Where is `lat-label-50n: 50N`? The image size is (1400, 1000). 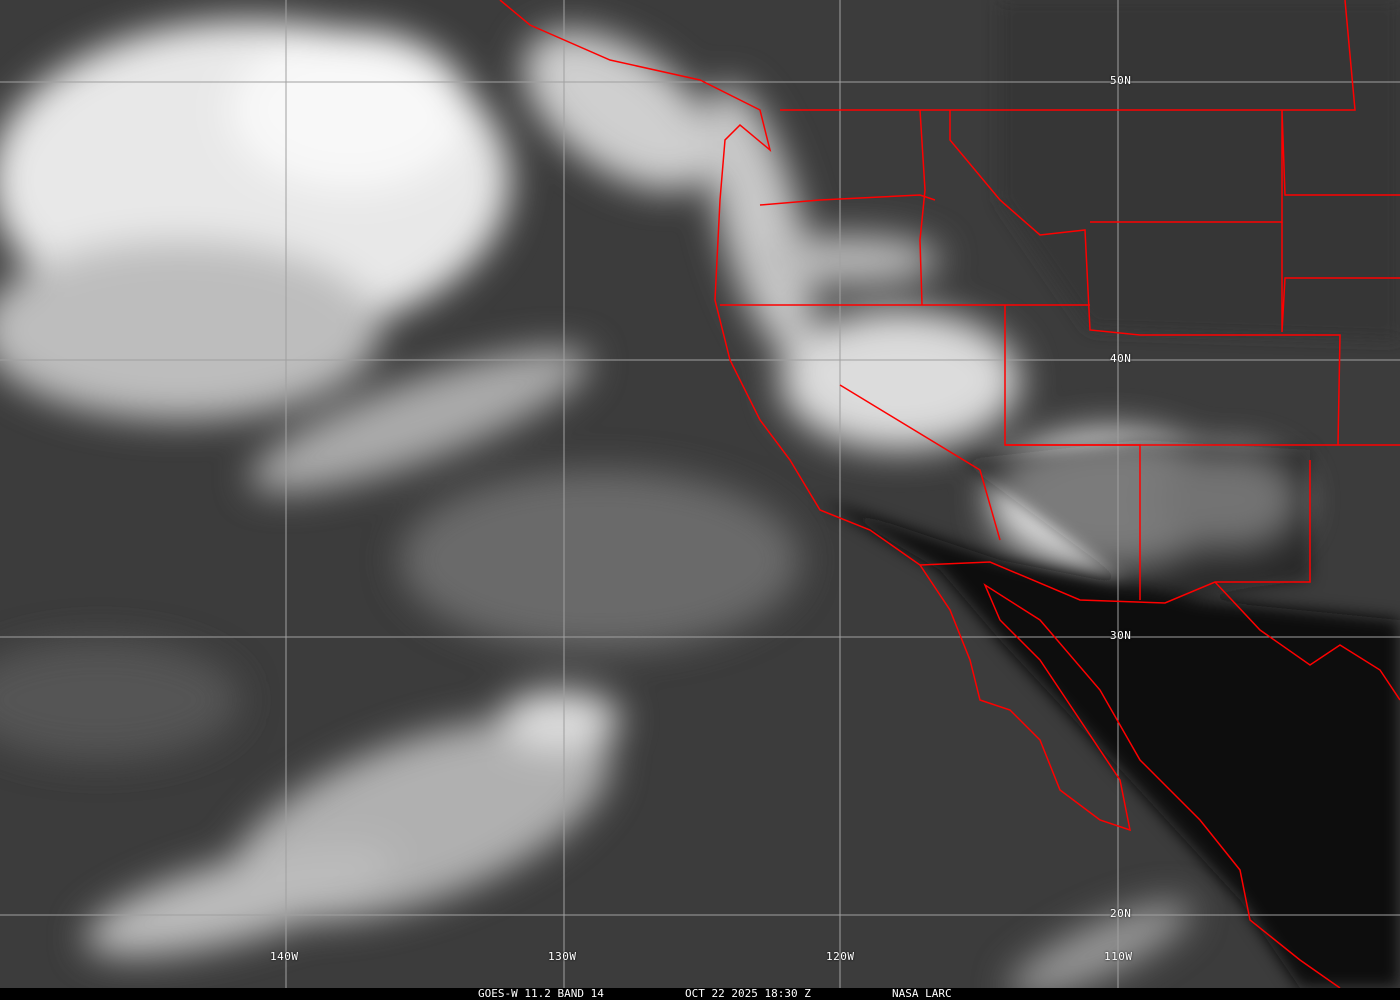 lat-label-50n: 50N is located at coordinates (1121, 80).